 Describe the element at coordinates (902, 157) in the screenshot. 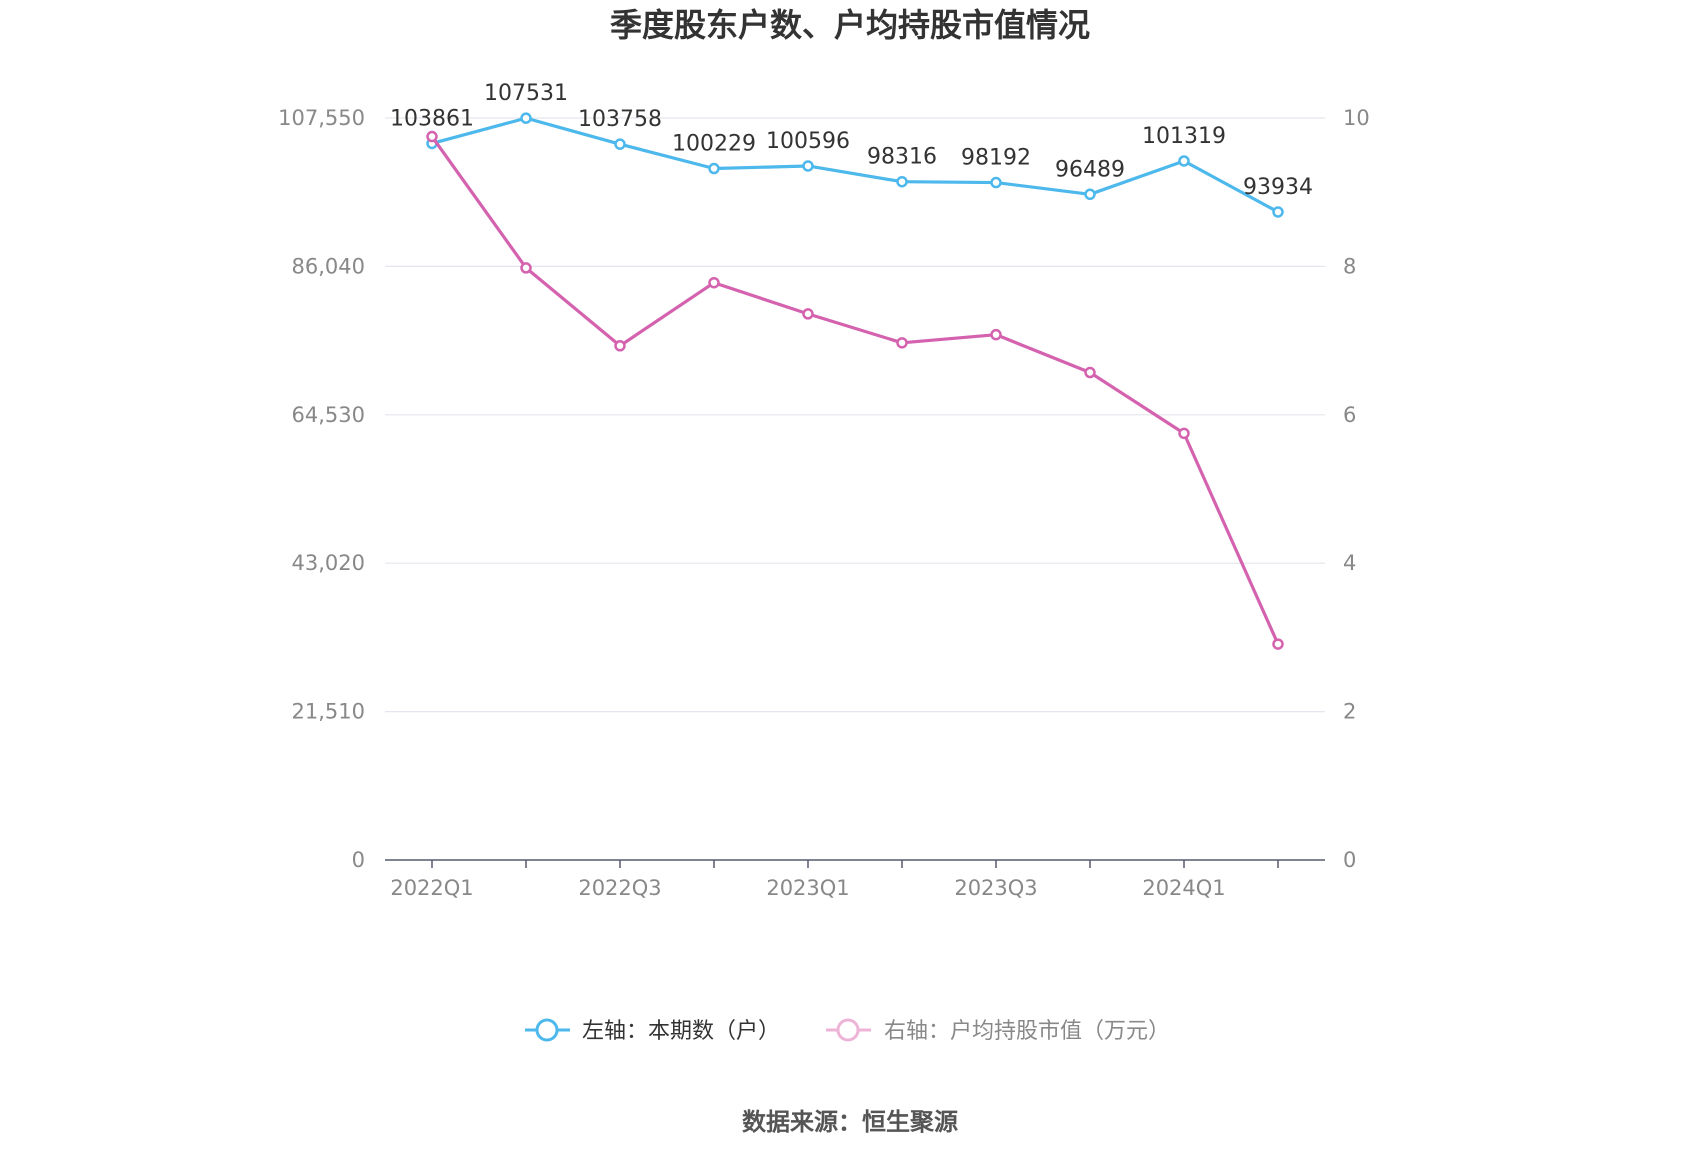

I see `data-label-left: 98316` at that location.